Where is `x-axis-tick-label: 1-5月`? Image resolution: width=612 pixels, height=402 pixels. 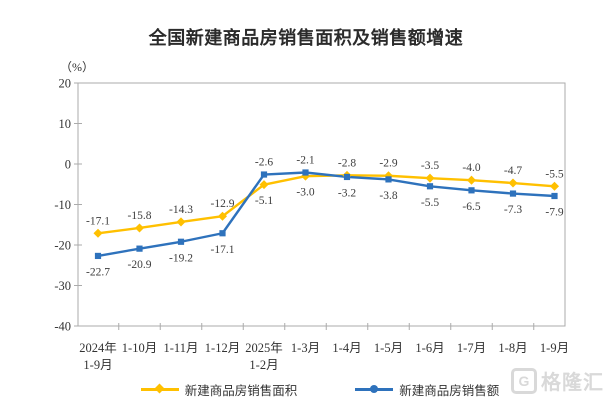
x-axis-tick-label: 1-5月 is located at coordinates (388, 348).